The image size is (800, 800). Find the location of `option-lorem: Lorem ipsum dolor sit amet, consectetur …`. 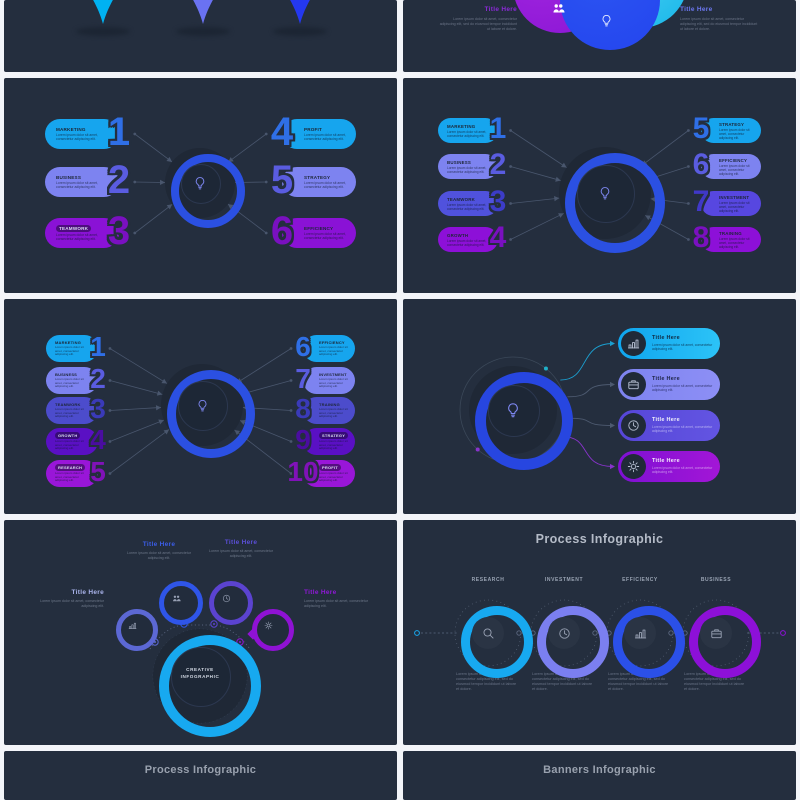

option-lorem: Lorem ipsum dolor sit amet, consectetur … is located at coordinates (682, 347).